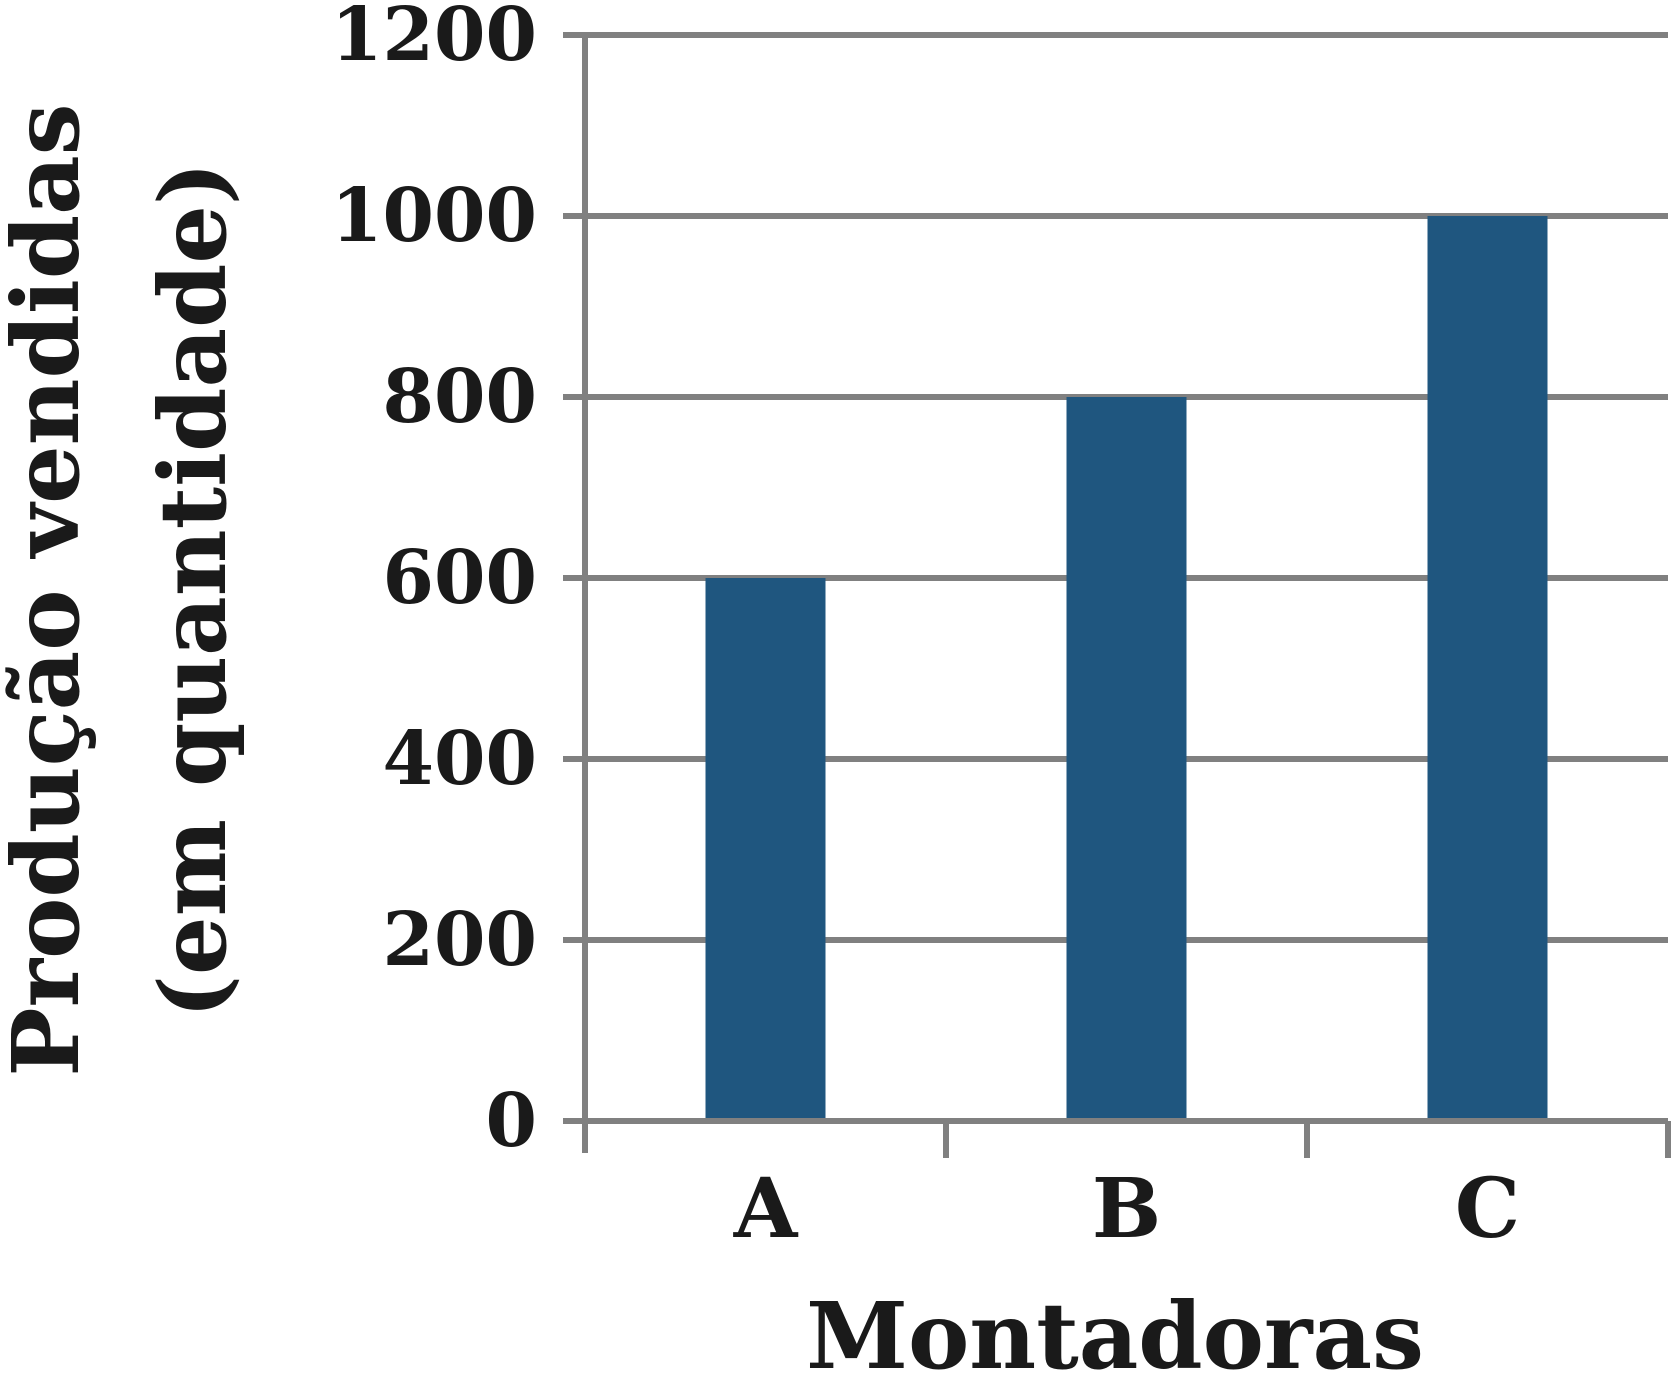 This screenshot has width=1675, height=1380. I want to click on bar-C, so click(1487, 668).